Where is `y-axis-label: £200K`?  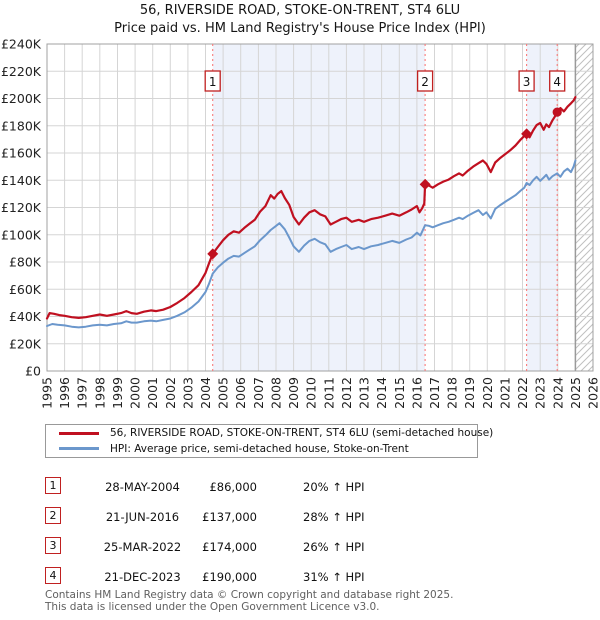 y-axis-label: £200K is located at coordinates (21, 98).